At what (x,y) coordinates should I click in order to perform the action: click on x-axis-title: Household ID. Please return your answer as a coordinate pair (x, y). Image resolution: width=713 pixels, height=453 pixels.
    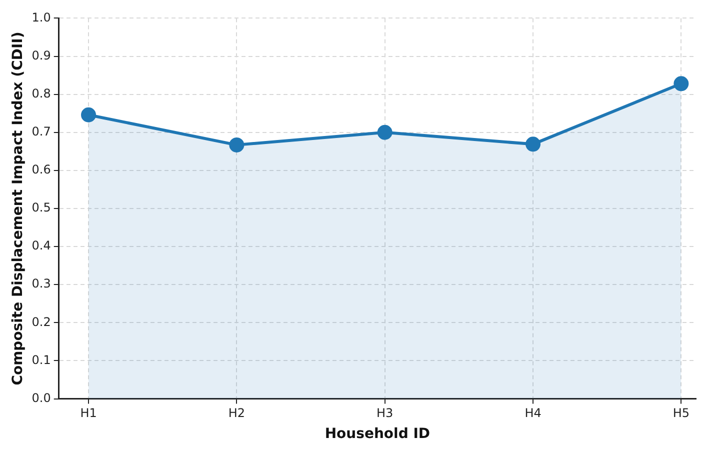
    Looking at the image, I should click on (377, 434).